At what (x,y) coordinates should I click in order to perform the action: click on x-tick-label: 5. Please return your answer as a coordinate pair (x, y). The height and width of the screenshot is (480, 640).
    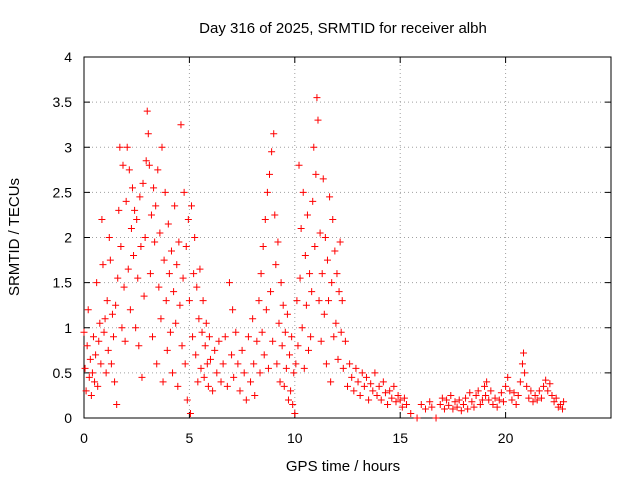
    Looking at the image, I should click on (190, 438).